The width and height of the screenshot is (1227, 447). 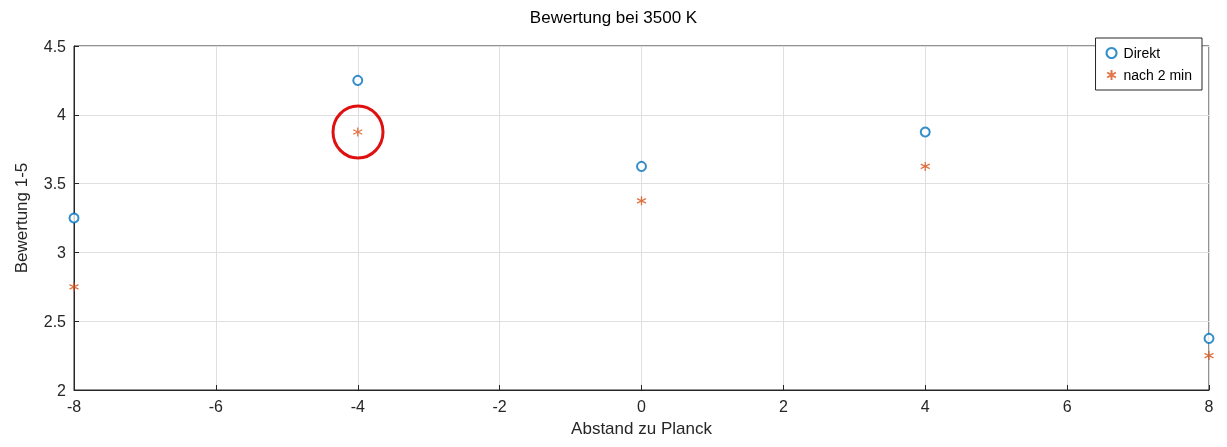 What do you see at coordinates (1142, 53) in the screenshot?
I see `legend-label: Direkt` at bounding box center [1142, 53].